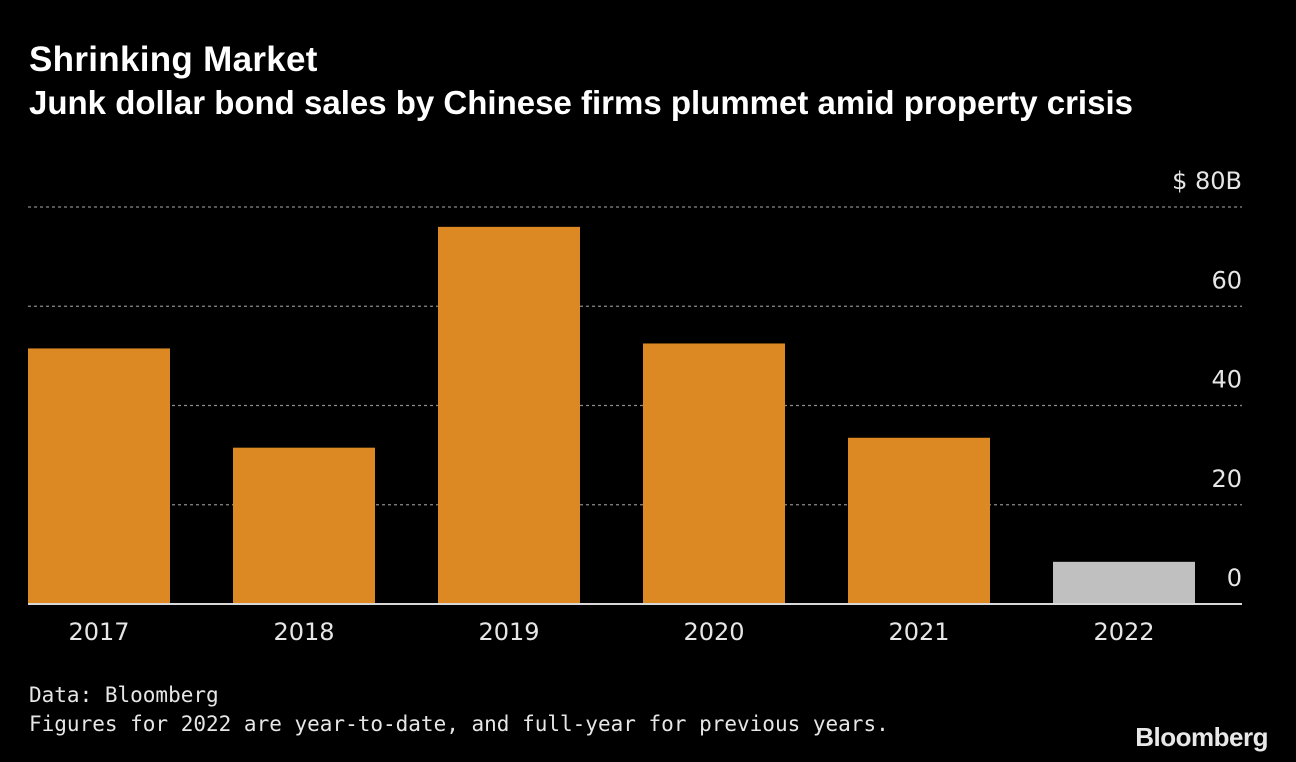  Describe the element at coordinates (1207, 181) in the screenshot. I see `y-tick-label: $ 80B` at that location.